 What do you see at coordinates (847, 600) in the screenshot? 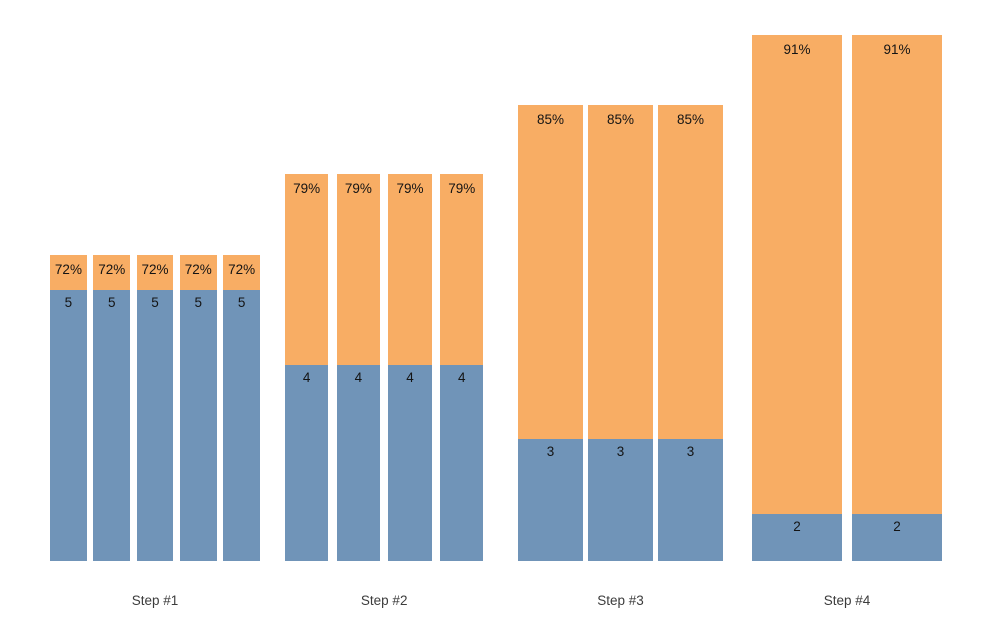
I see `step-label: Step #4` at bounding box center [847, 600].